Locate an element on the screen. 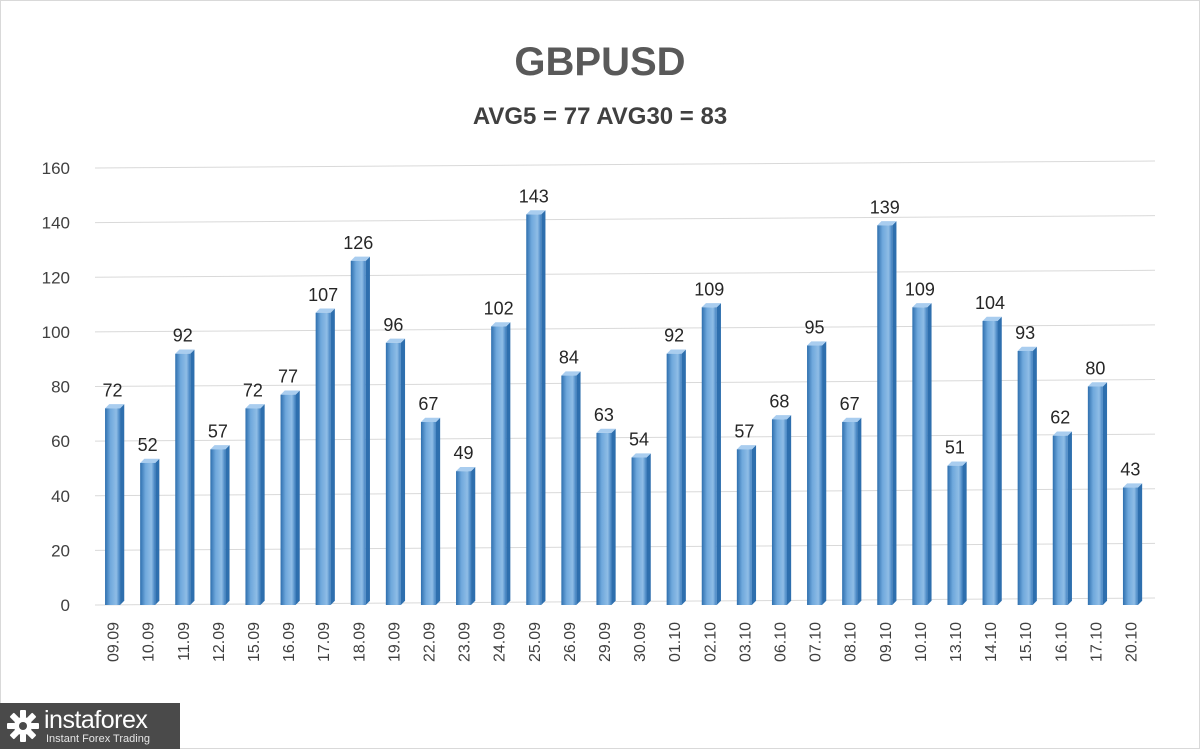 The image size is (1200, 749). x-tick-label: 16.09 is located at coordinates (289, 642).